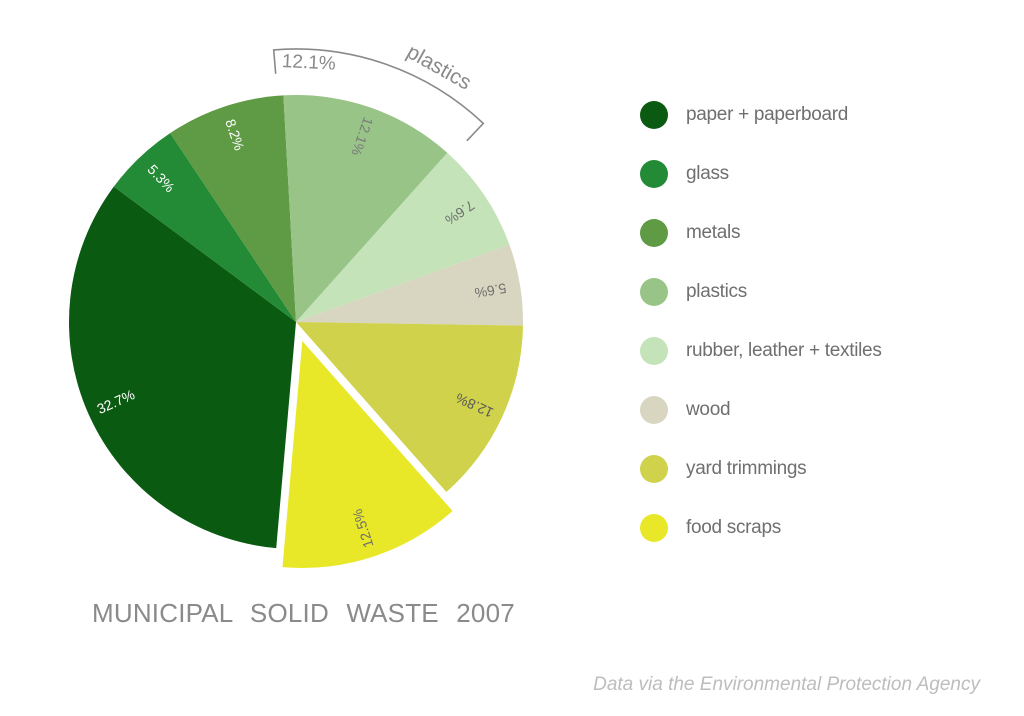 The image size is (1024, 716). I want to click on slice-label-wood: 5.6%, so click(490, 290).